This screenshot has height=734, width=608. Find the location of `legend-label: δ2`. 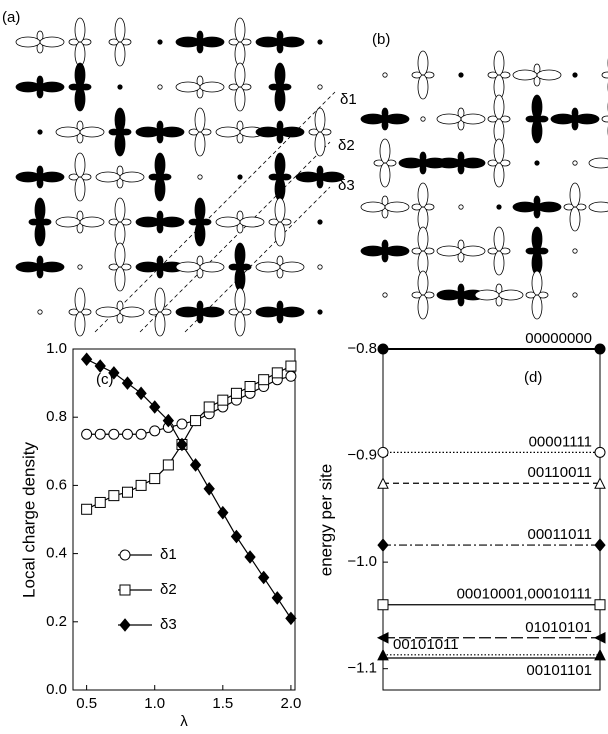

legend-label: δ2 is located at coordinates (168, 589).